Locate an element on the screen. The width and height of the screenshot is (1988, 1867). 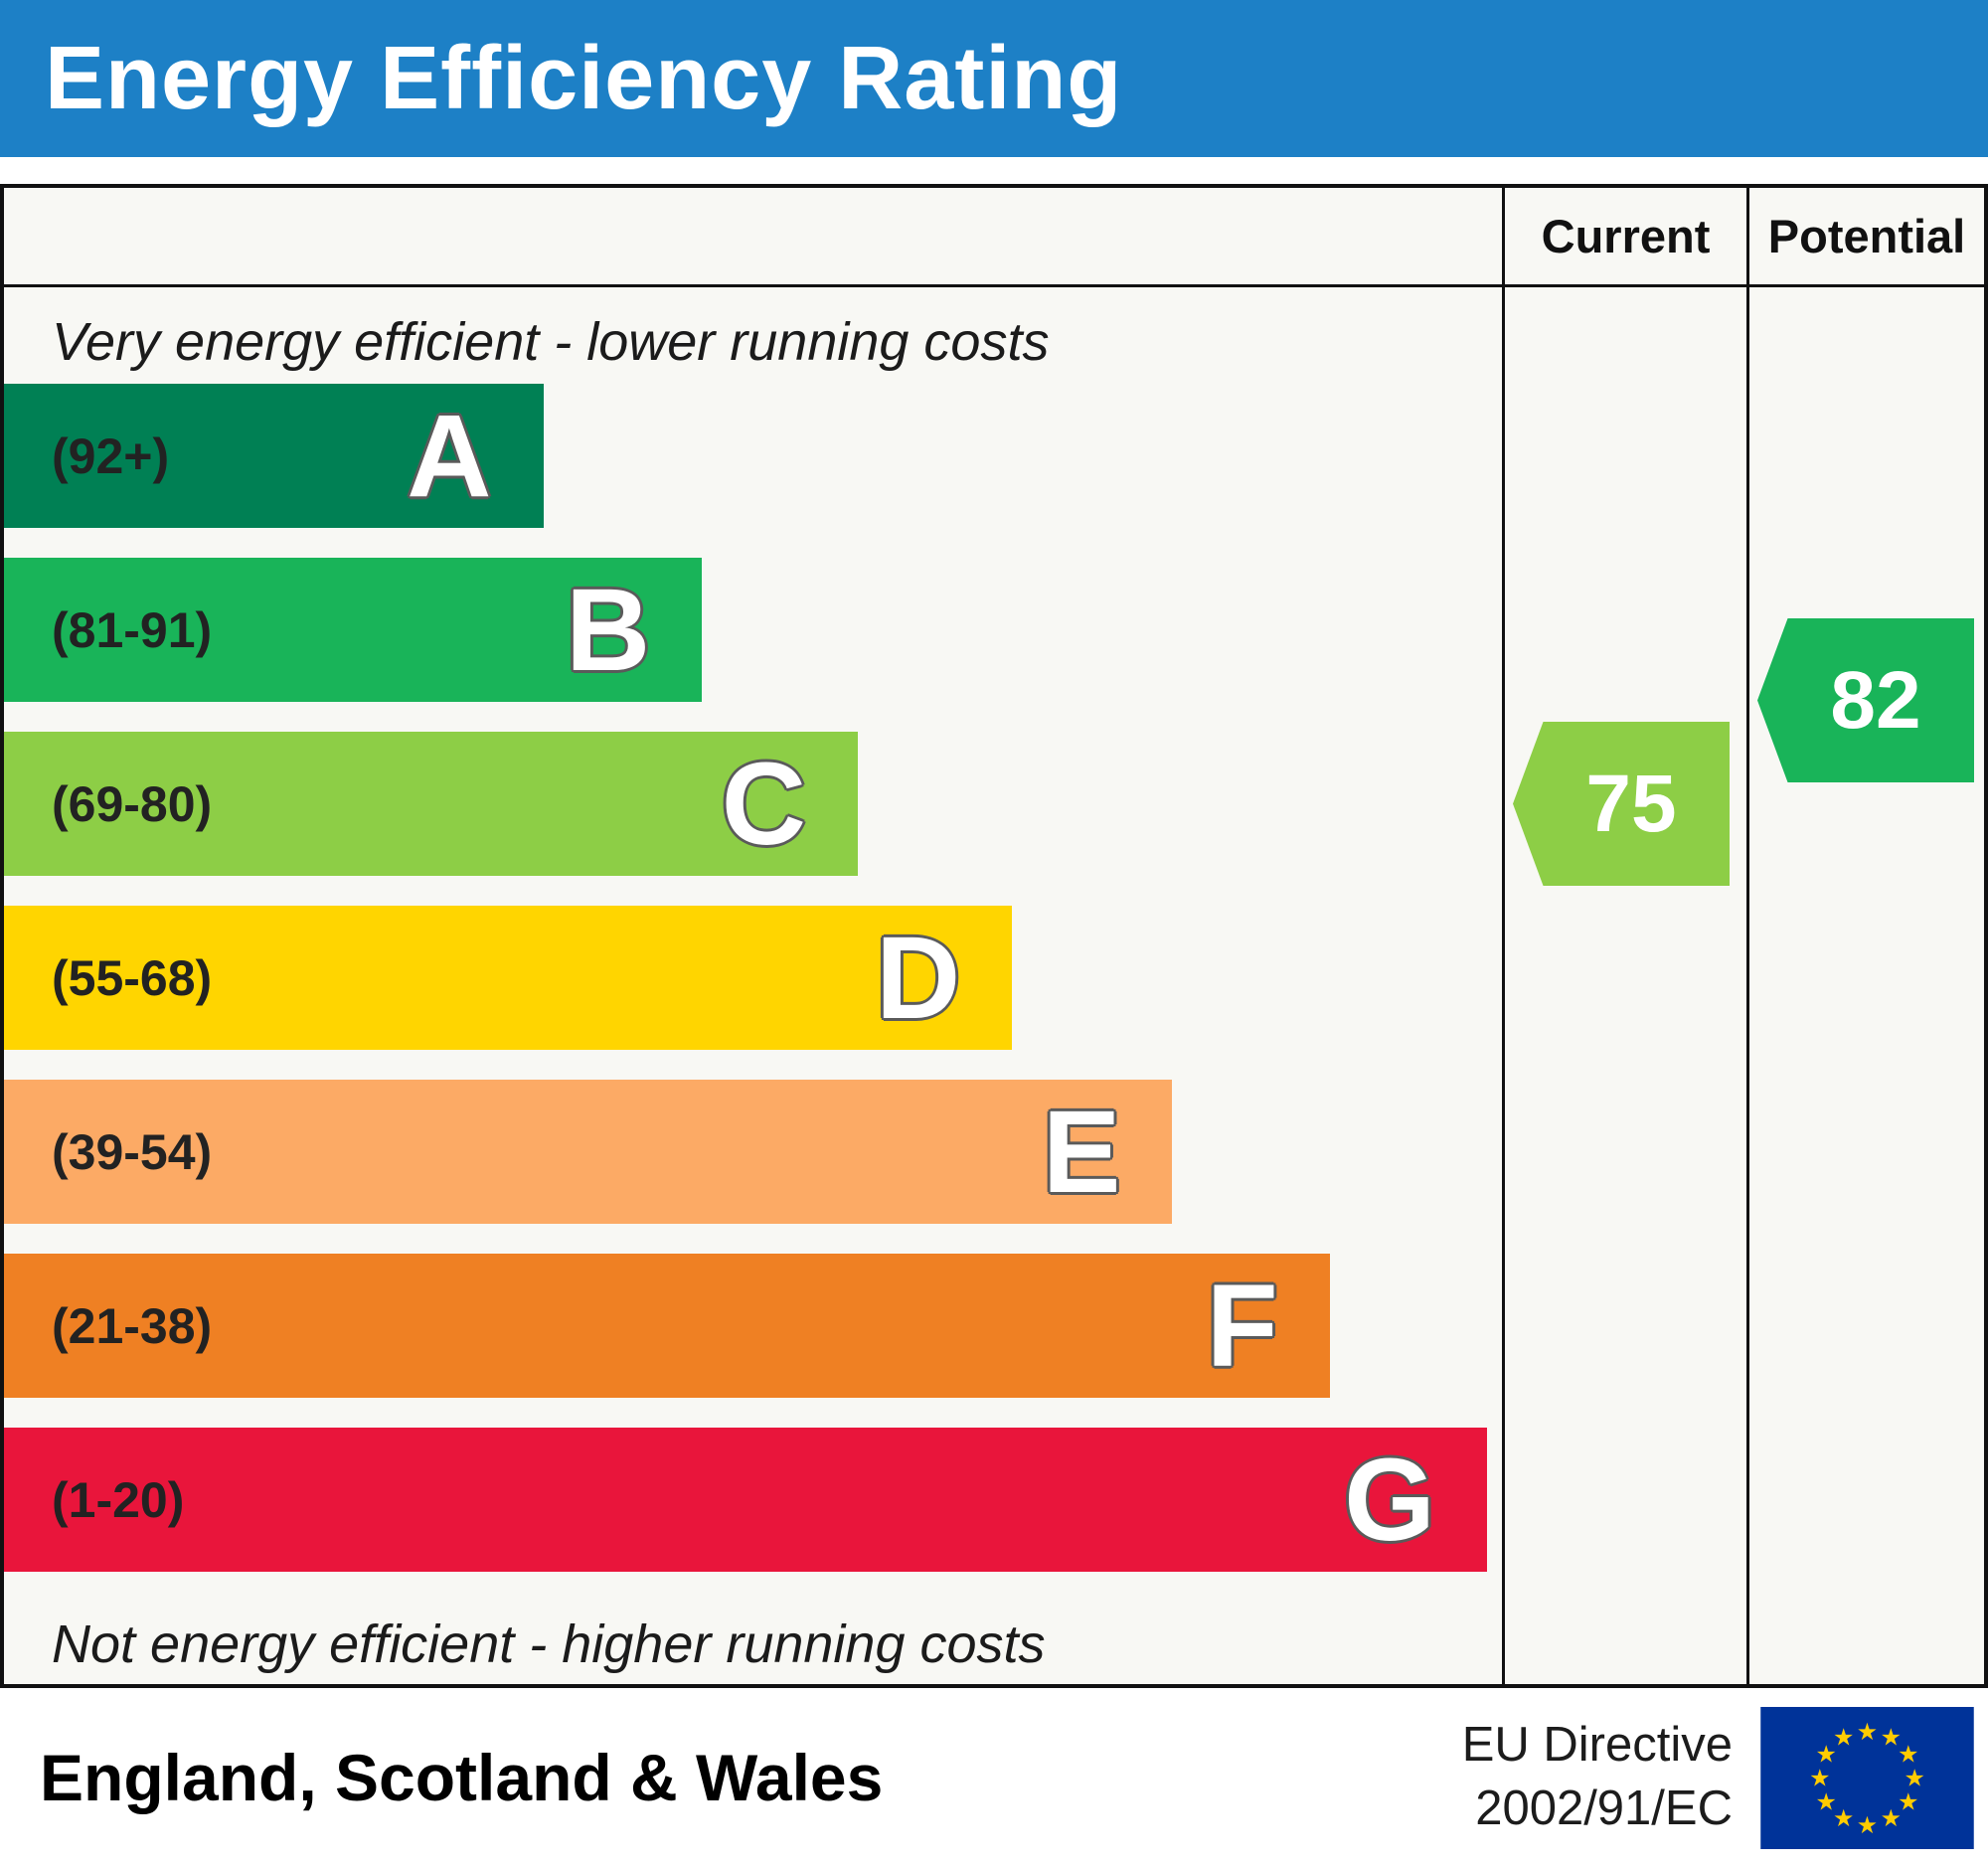
page-title: Energy Efficiency Rating is located at coordinates (584, 78).